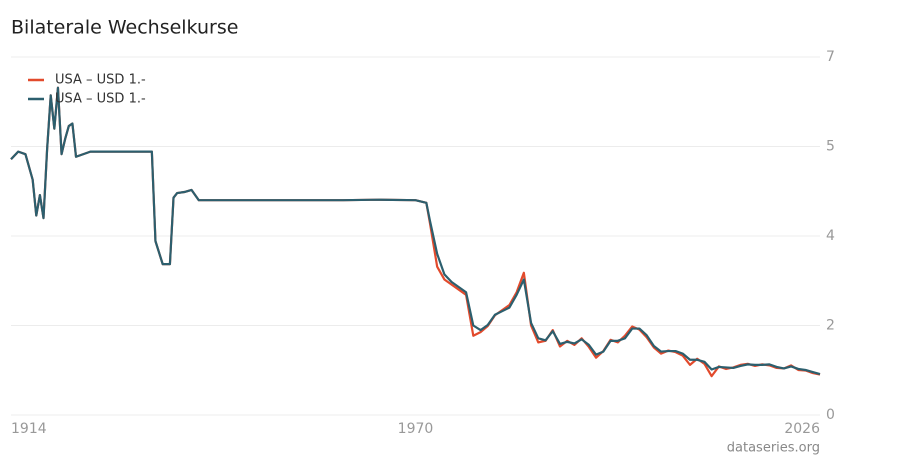  Describe the element at coordinates (830, 236) in the screenshot. I see `y-tick-label: 4` at that location.